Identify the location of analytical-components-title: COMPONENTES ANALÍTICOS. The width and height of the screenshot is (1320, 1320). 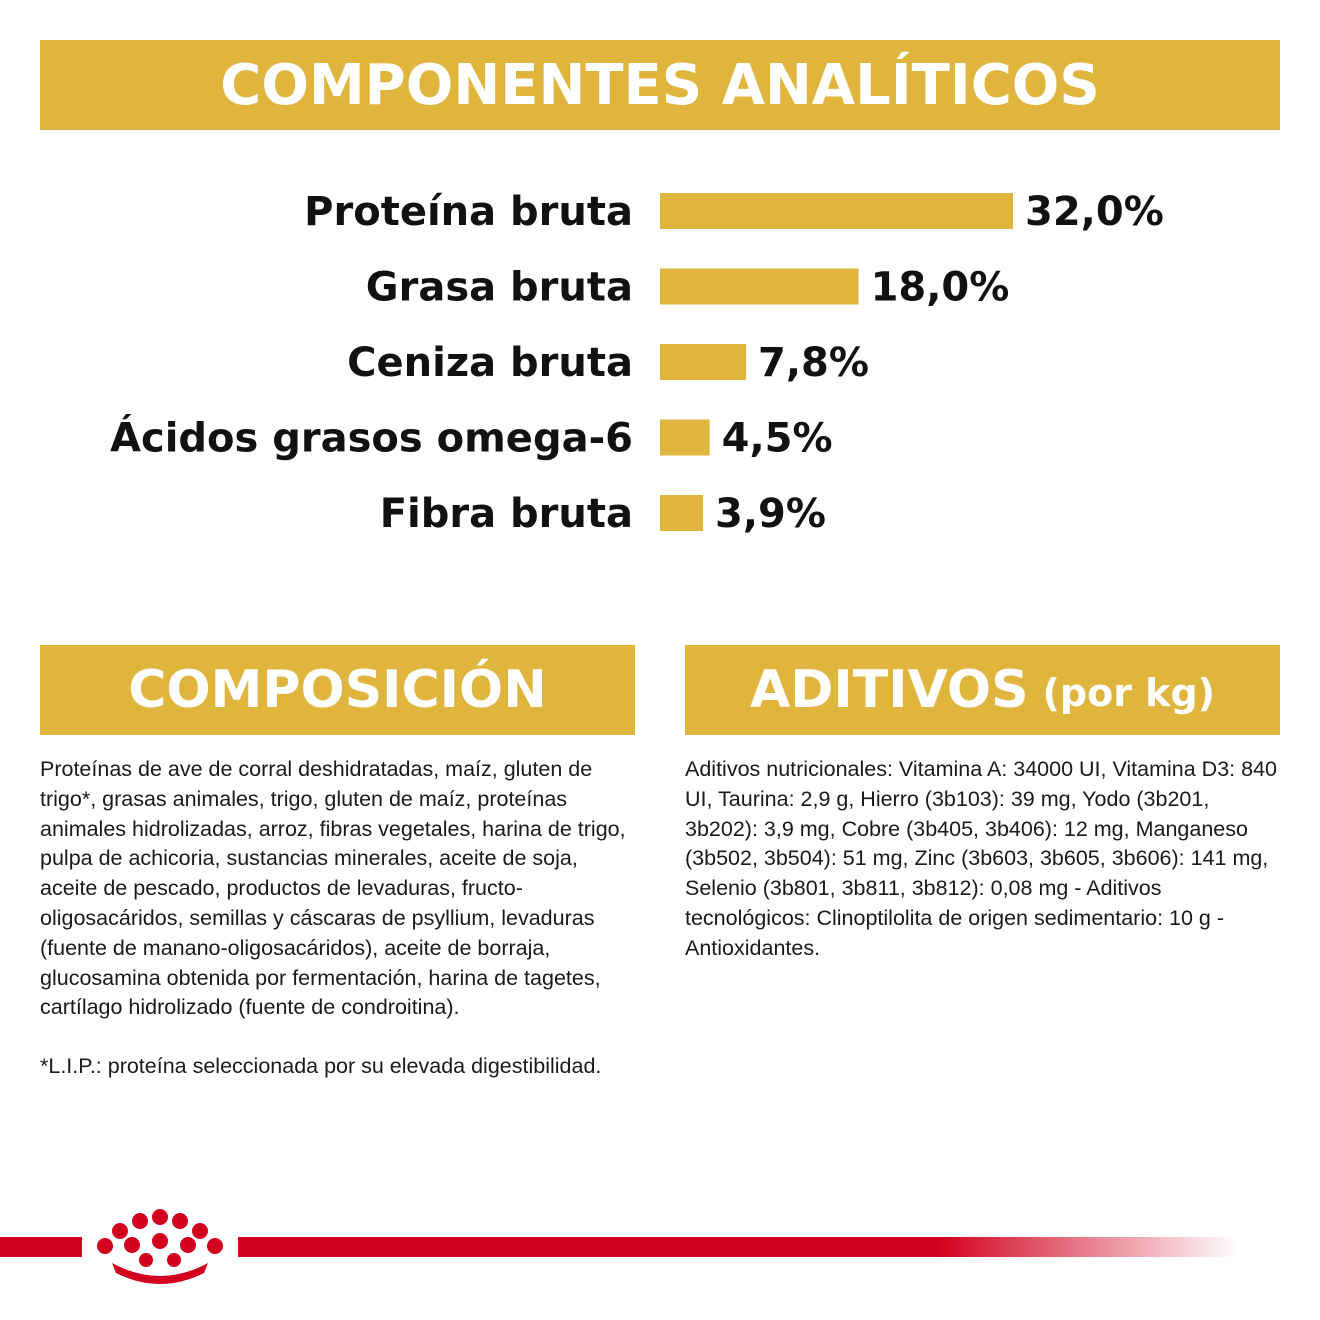
(660, 85).